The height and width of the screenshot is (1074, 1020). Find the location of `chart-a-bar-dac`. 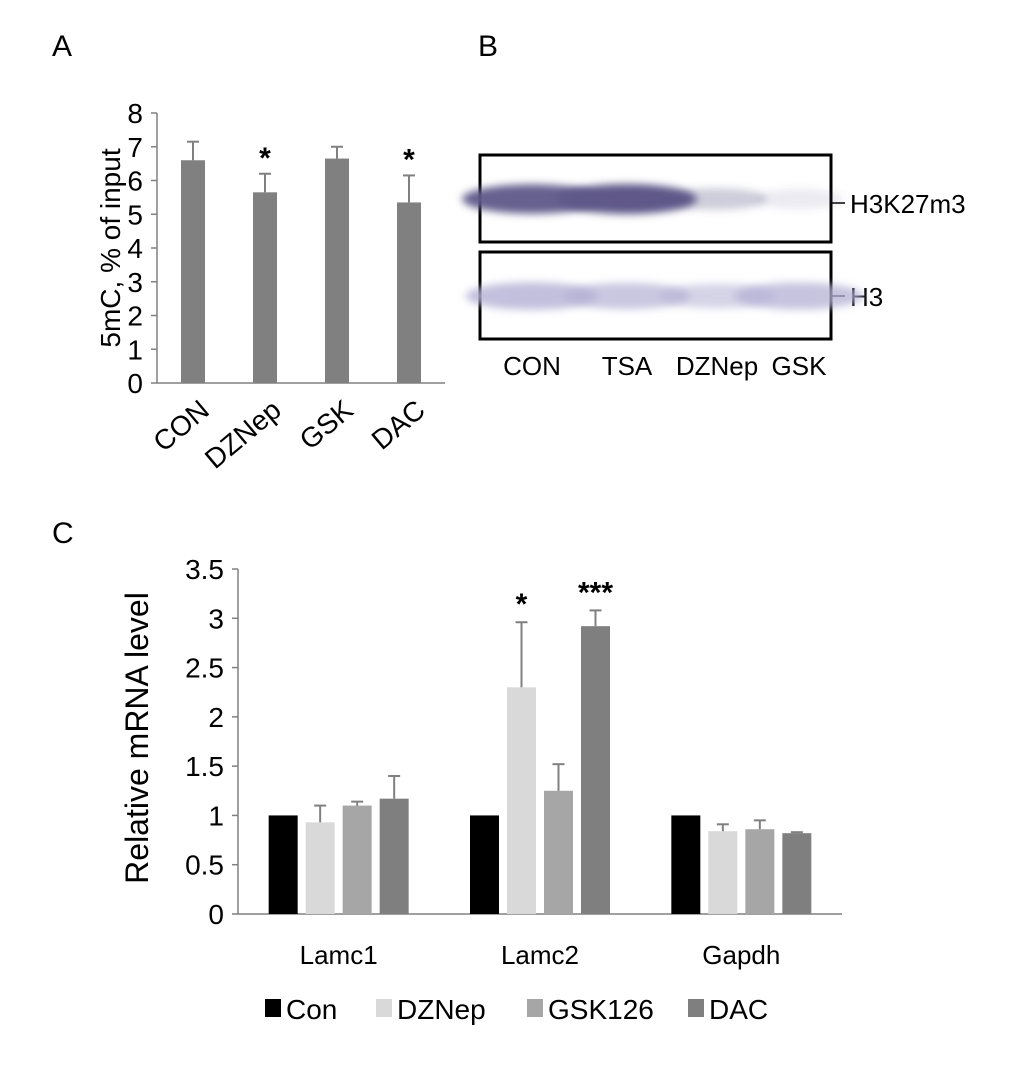

chart-a-bar-dac is located at coordinates (409, 292).